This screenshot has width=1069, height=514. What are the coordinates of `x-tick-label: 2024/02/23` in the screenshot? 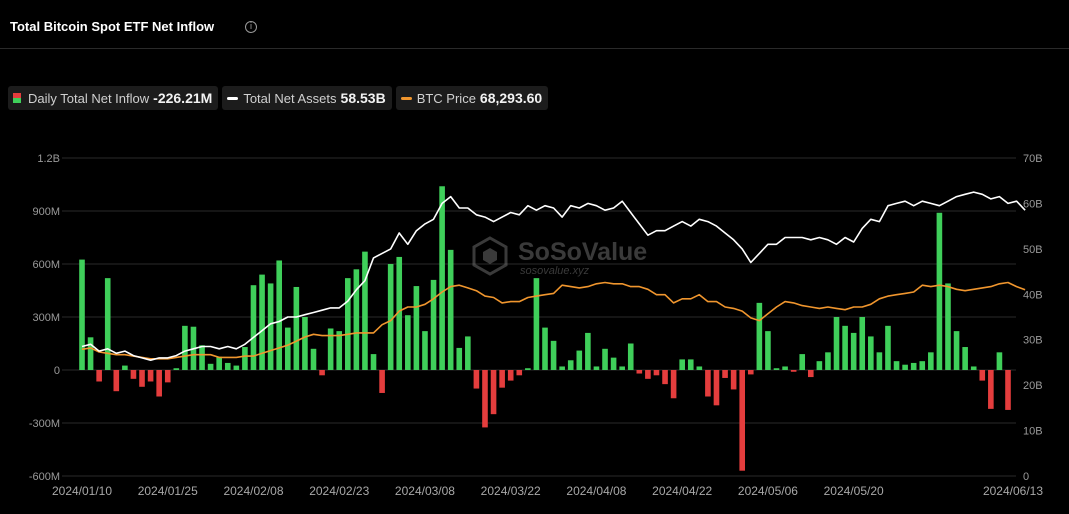 It's located at (339, 491).